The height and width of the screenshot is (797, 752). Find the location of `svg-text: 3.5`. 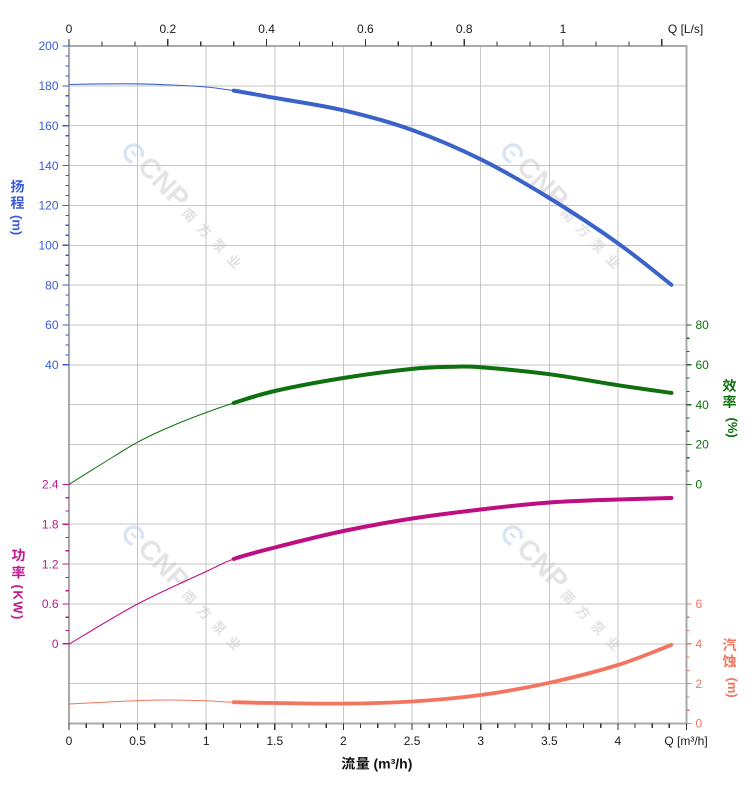

svg-text: 3.5 is located at coordinates (549, 741).